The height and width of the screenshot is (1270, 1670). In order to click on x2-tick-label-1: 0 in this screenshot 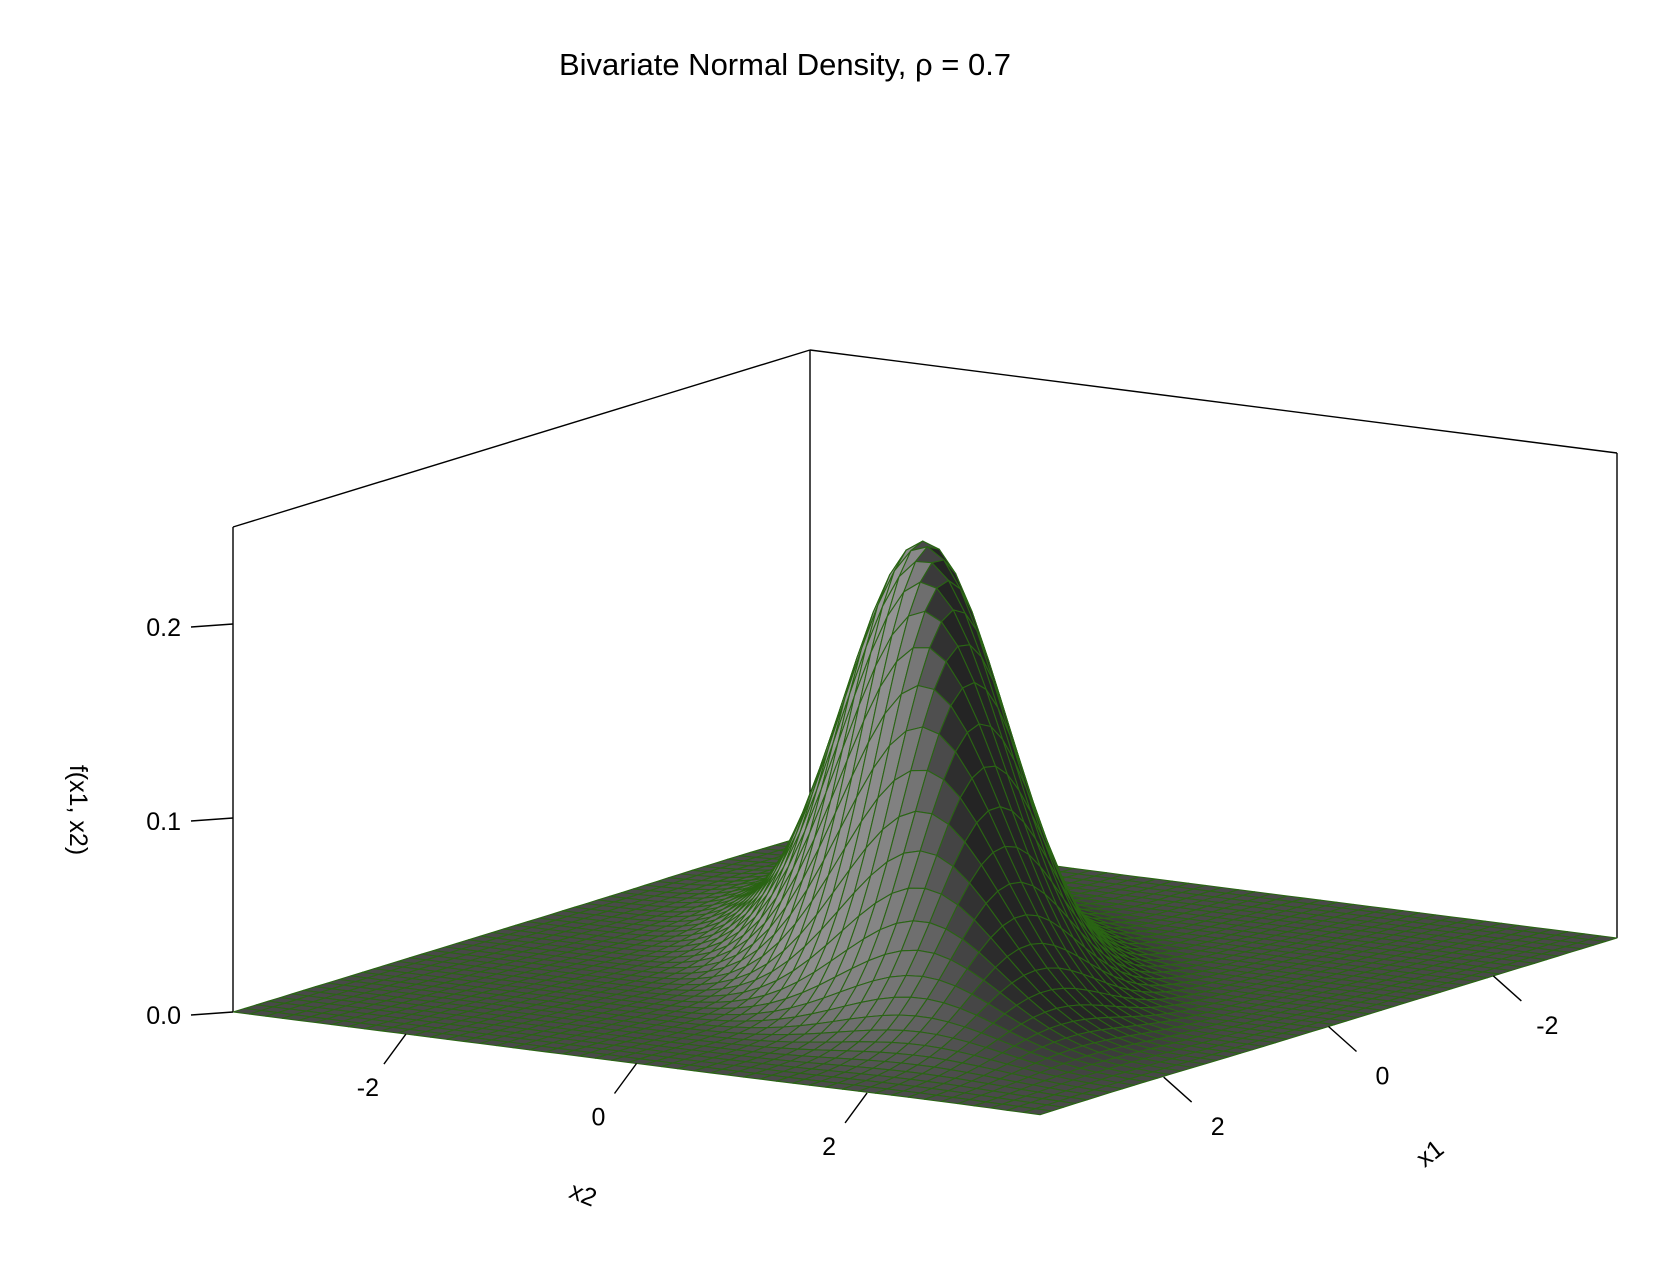, I will do `click(599, 1118)`.